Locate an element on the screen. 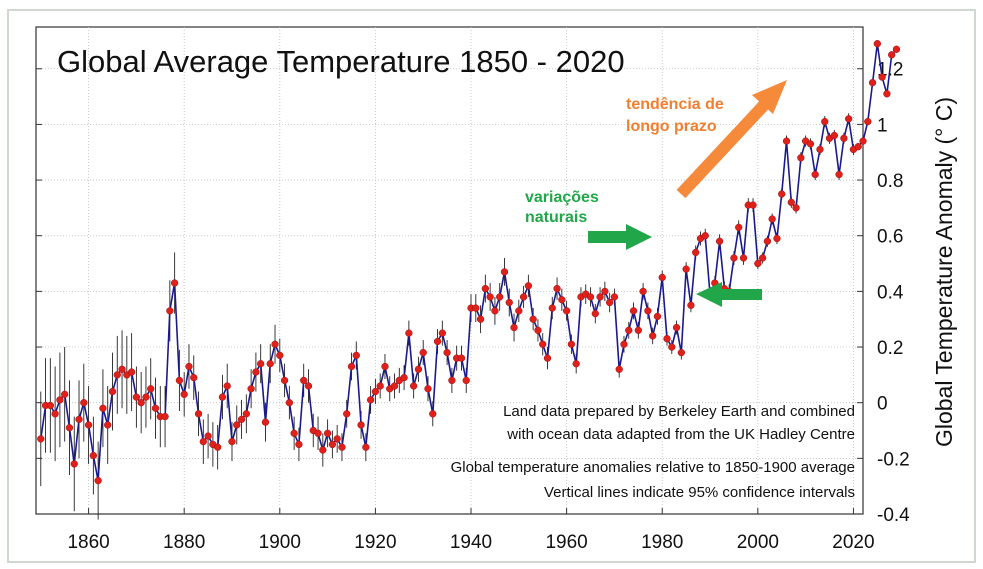 The width and height of the screenshot is (983, 569). x-tick-label: 1920 is located at coordinates (375, 542).